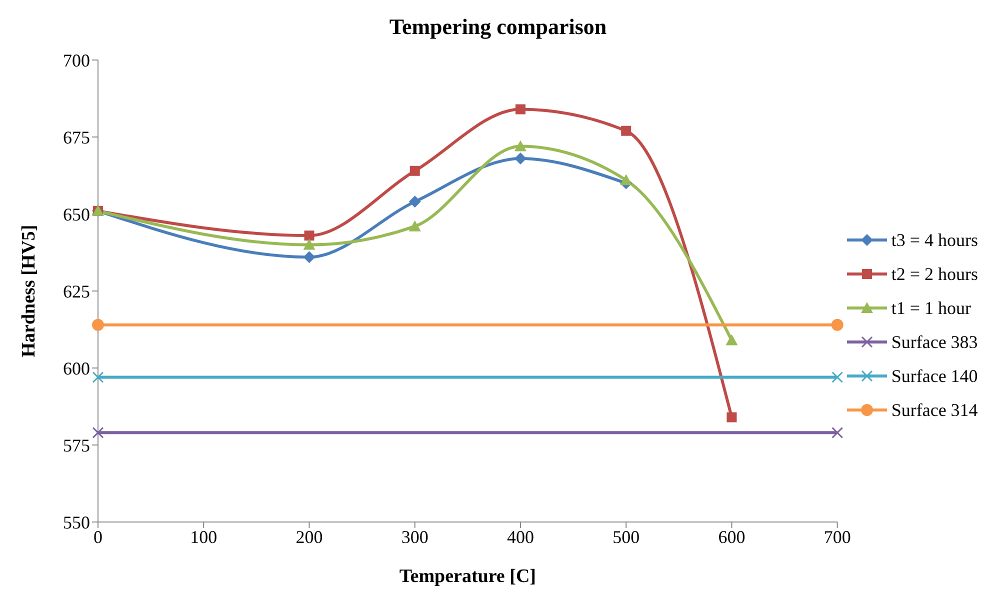 Image resolution: width=997 pixels, height=610 pixels. What do you see at coordinates (76, 214) in the screenshot?
I see `y-tick-label: 650` at bounding box center [76, 214].